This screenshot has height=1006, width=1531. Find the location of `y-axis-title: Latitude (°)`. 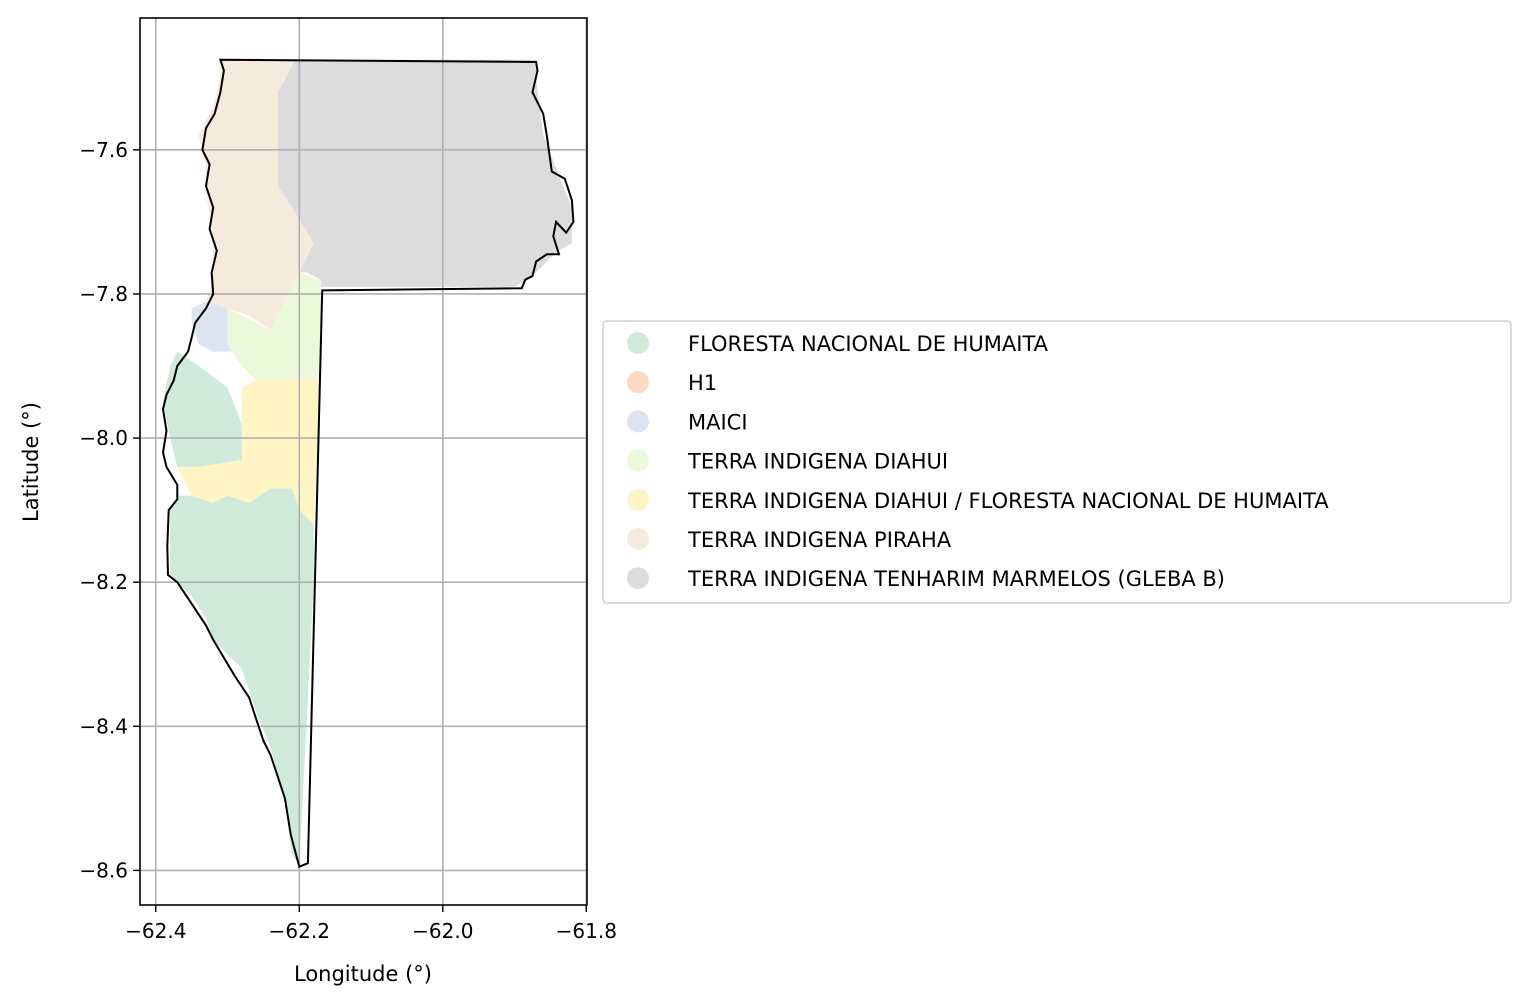

y-axis-title: Latitude (°) is located at coordinates (31, 462).